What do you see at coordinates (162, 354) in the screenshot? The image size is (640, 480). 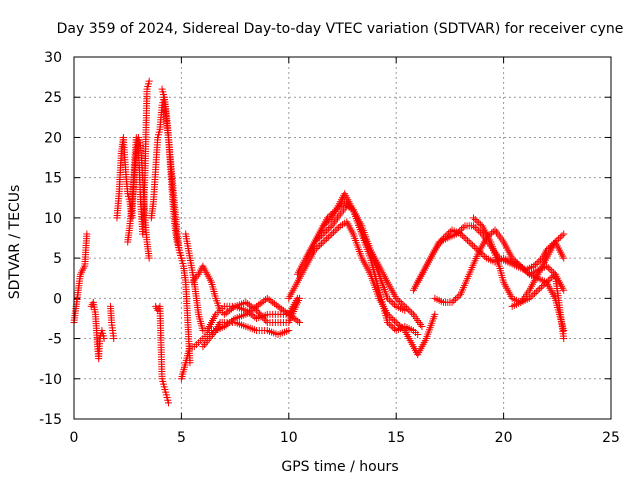 I see `series-dawn-drop` at bounding box center [162, 354].